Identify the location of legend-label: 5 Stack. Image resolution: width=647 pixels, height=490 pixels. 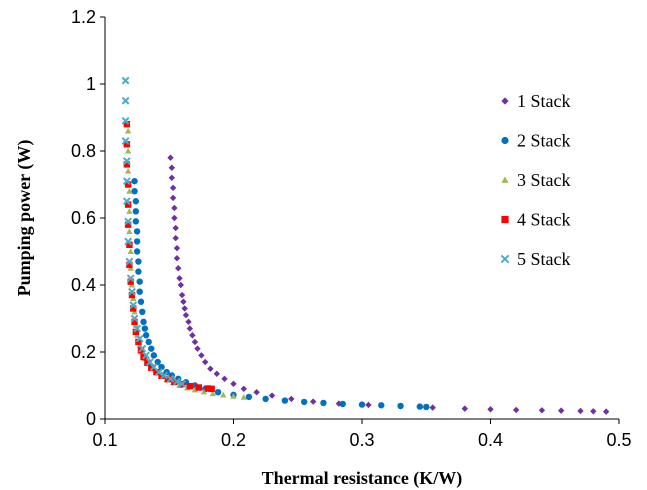
(544, 259).